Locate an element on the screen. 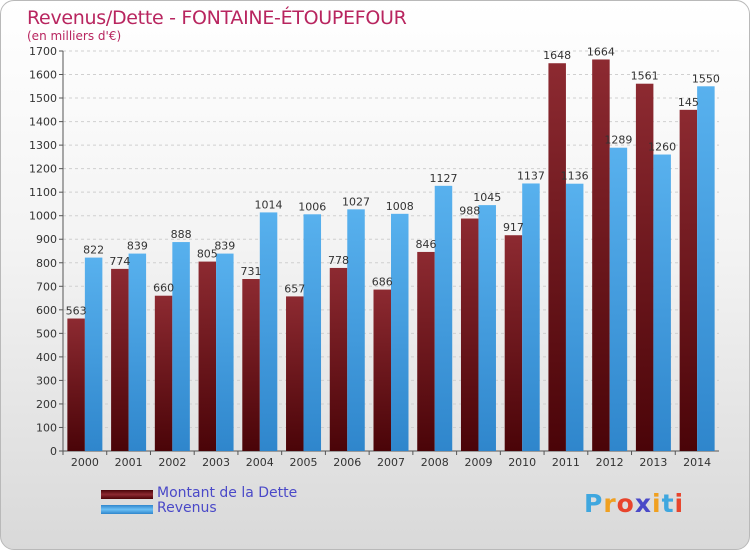 This screenshot has width=750, height=550. y-tick-label: 600 is located at coordinates (46, 310).